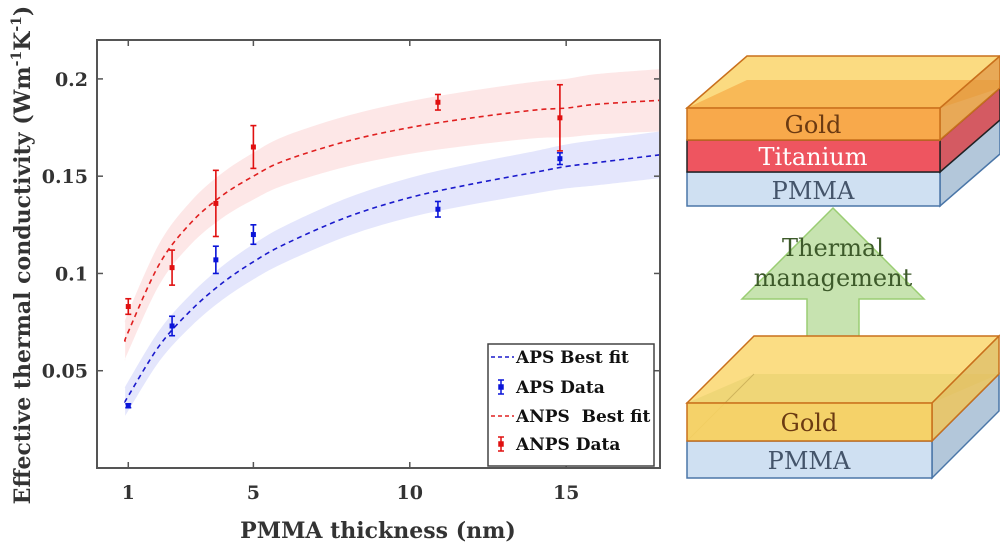  What do you see at coordinates (71, 80) in the screenshot?
I see `y-tick-label: 0.2` at bounding box center [71, 80].